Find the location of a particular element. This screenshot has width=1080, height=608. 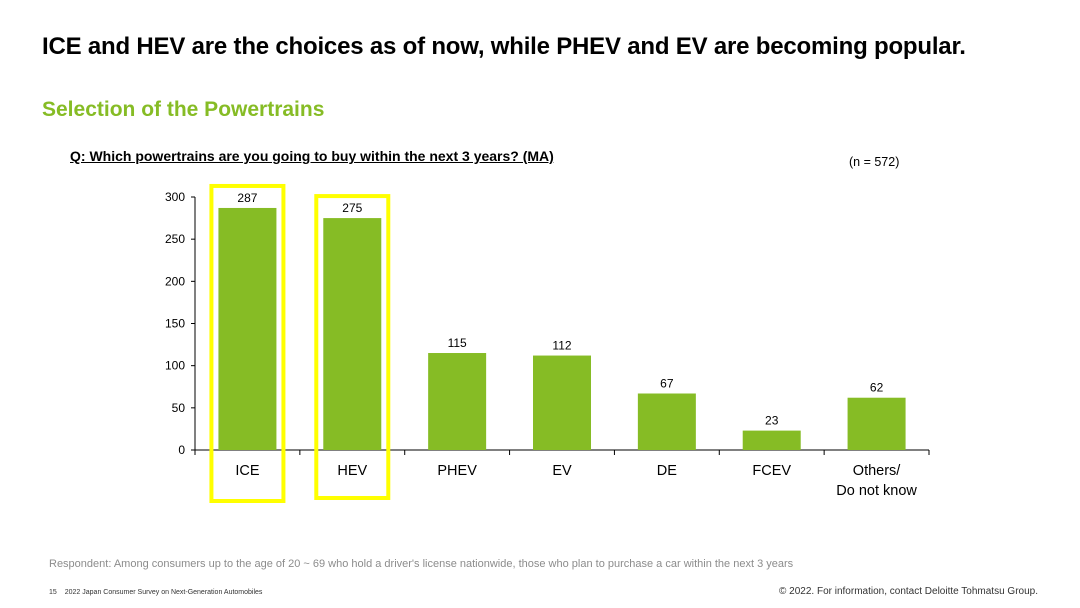

data-label: 115 is located at coordinates (457, 343).